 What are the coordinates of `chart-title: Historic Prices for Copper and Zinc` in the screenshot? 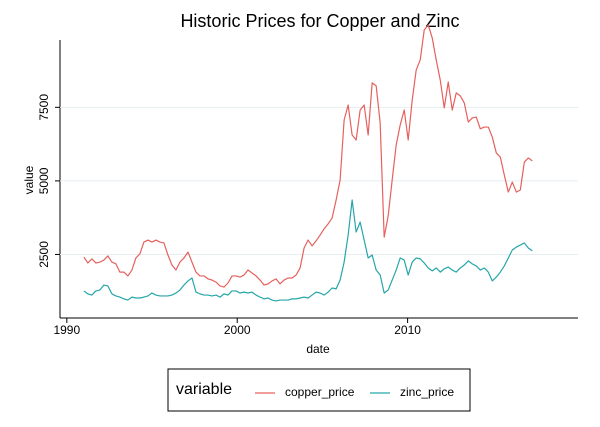 It's located at (319, 21).